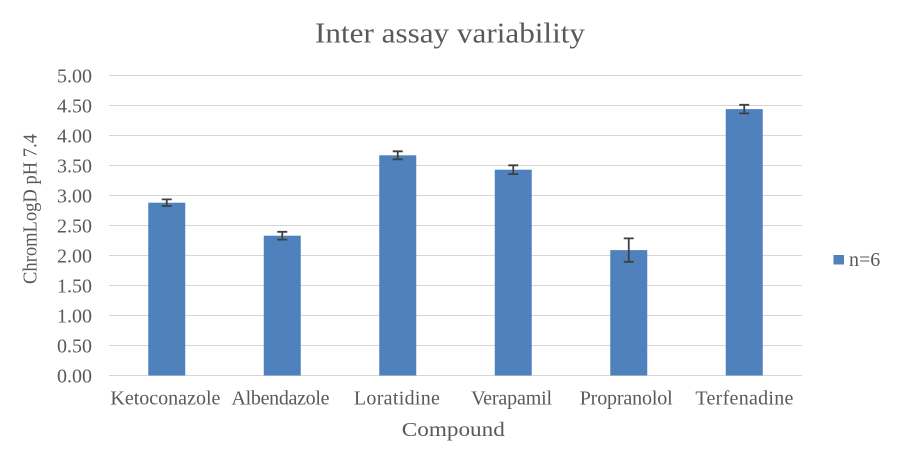 This screenshot has height=466, width=900. What do you see at coordinates (74, 377) in the screenshot?
I see `svg-text: 0.00` at bounding box center [74, 377].